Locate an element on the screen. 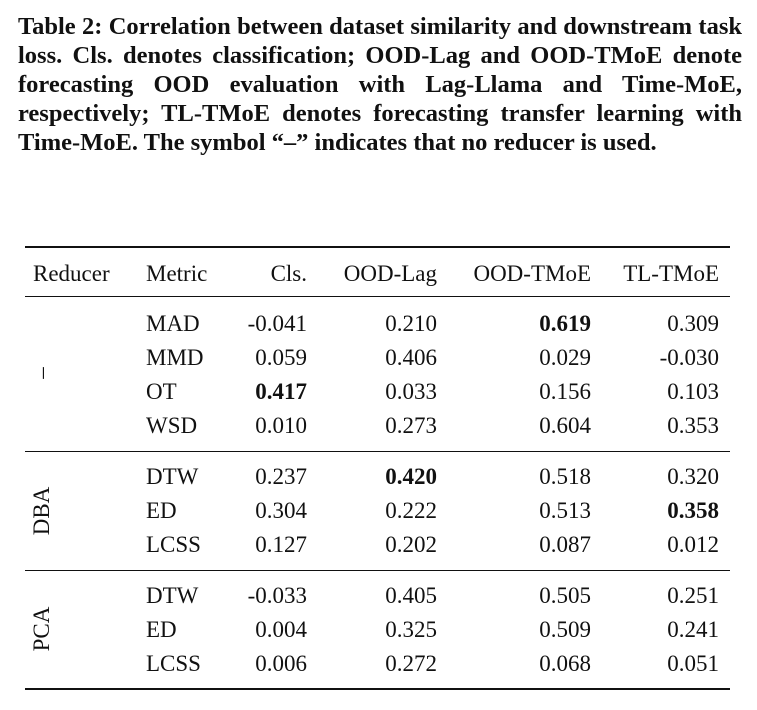 This screenshot has height=710, width=757. value-cell: 0.241 is located at coordinates (693, 629).